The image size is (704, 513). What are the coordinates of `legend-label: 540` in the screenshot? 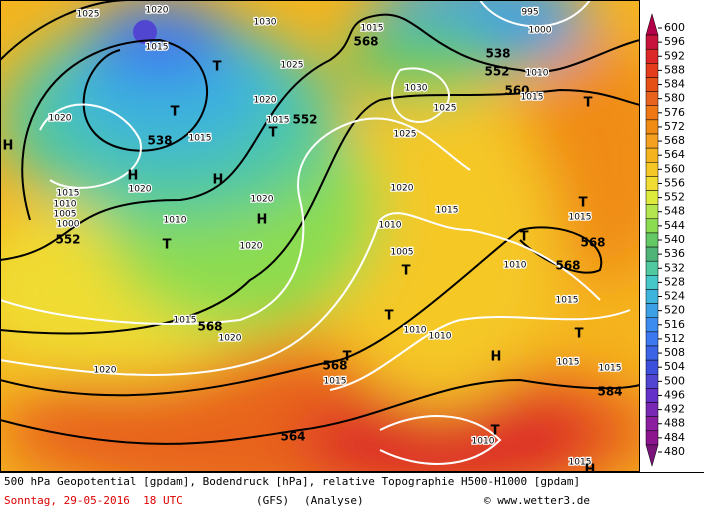 It's located at (674, 239).